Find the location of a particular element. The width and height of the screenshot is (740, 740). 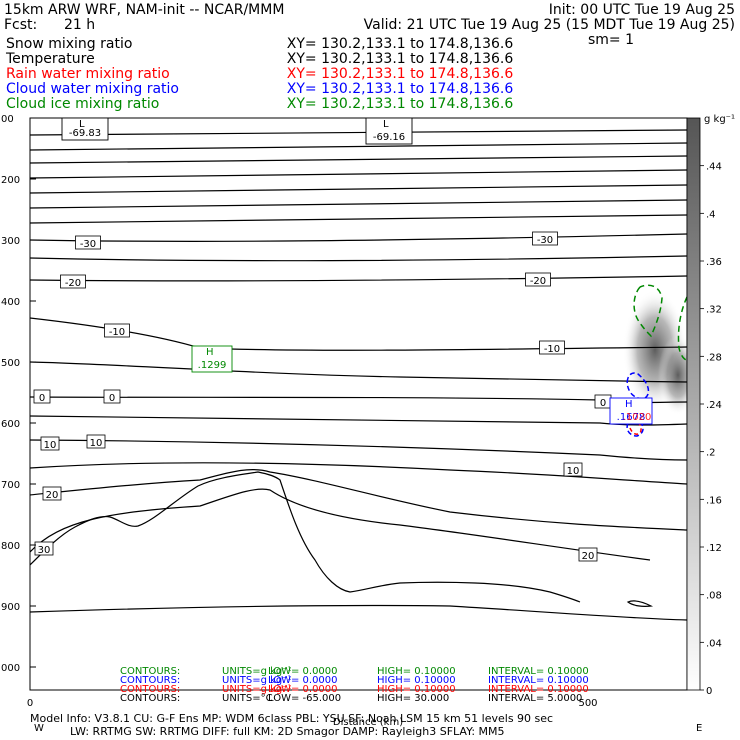

forecast-label: Fcst: is located at coordinates (20, 25).